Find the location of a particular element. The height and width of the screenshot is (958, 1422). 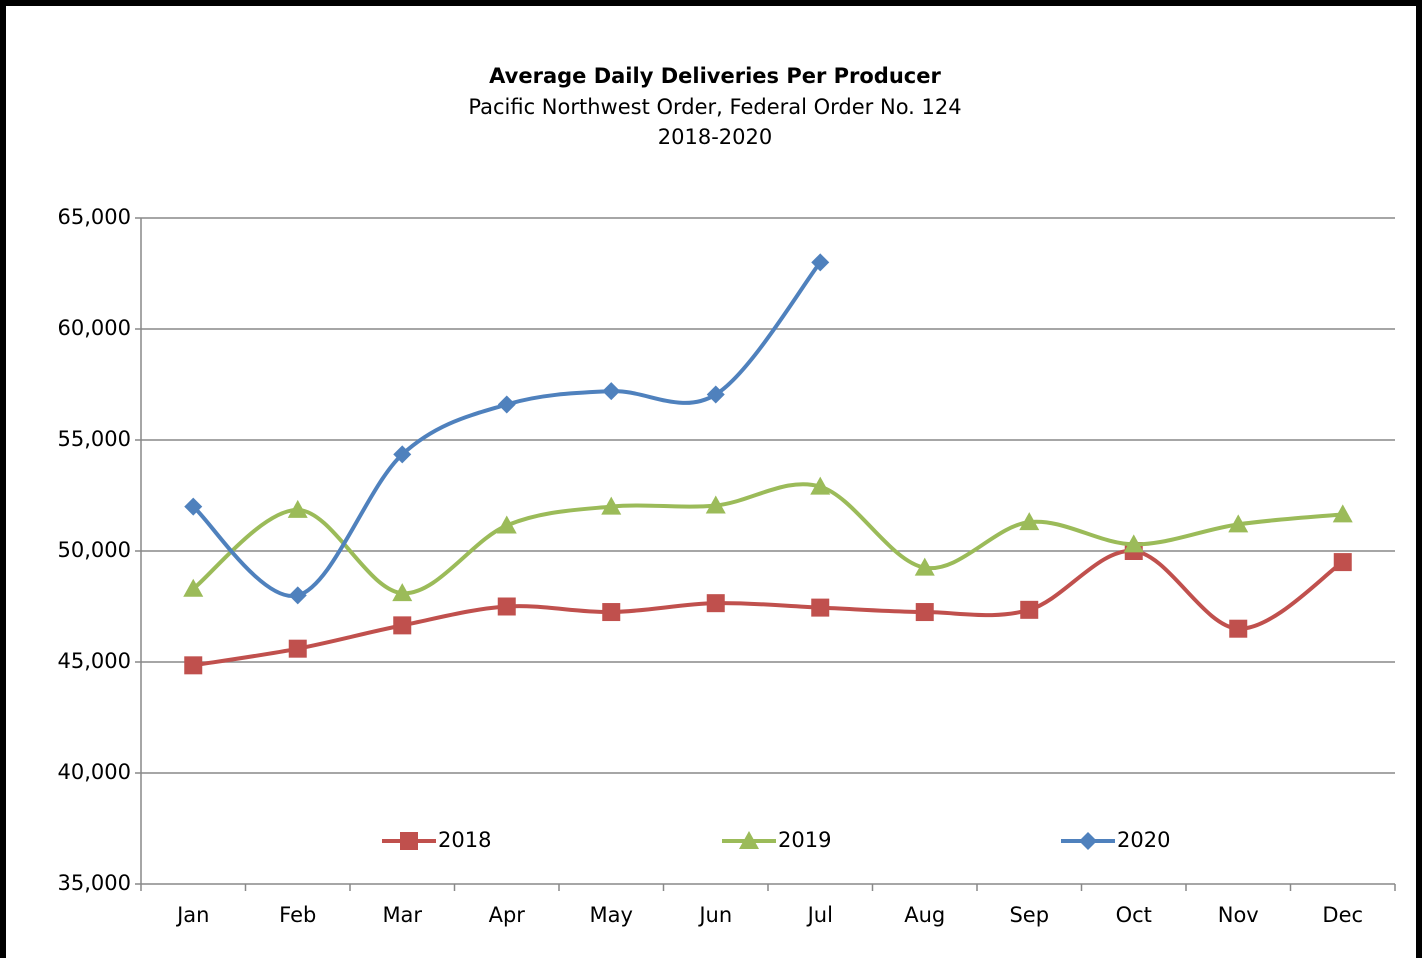

x-tick-label: Mar is located at coordinates (402, 915).